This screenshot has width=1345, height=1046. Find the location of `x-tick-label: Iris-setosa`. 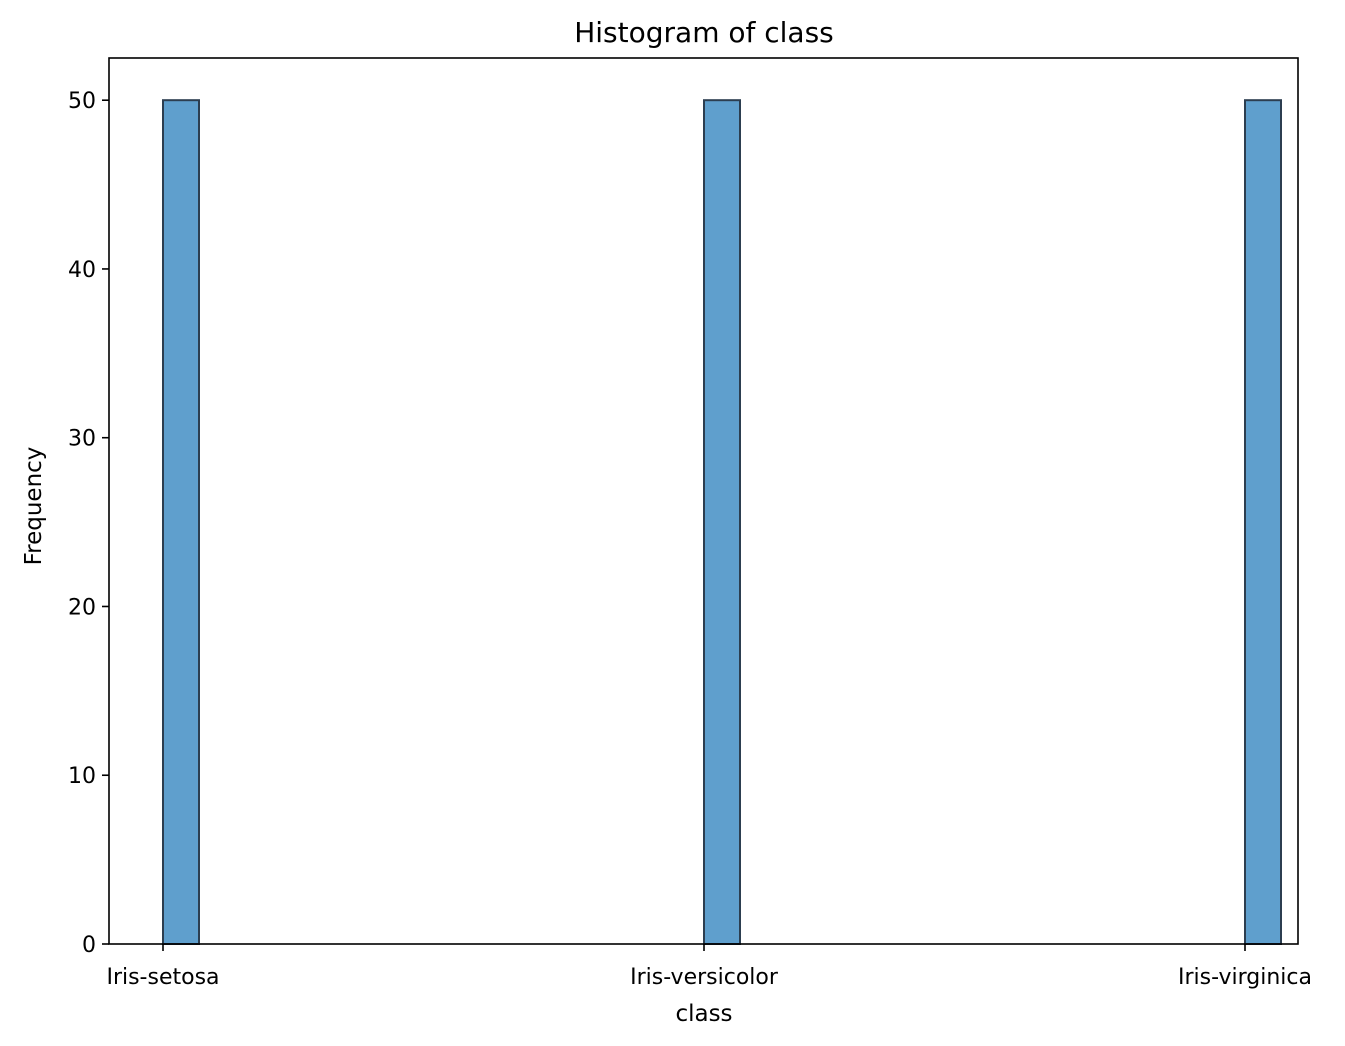

x-tick-label: Iris-setosa is located at coordinates (162, 977).